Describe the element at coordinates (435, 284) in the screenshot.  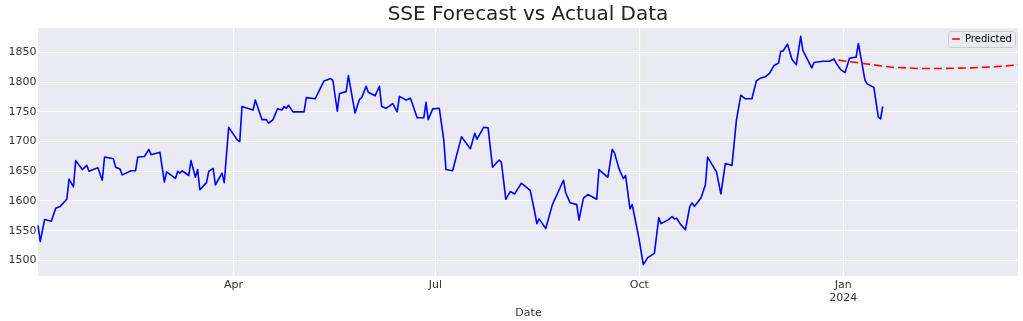
I see `x-tick-label: Jul` at that location.